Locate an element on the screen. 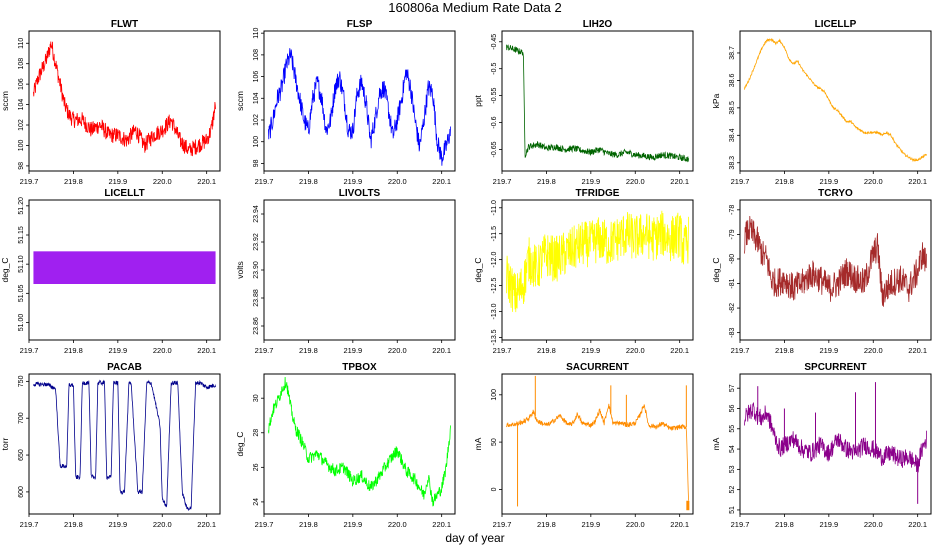  flsp-plot-area is located at coordinates (359, 107).